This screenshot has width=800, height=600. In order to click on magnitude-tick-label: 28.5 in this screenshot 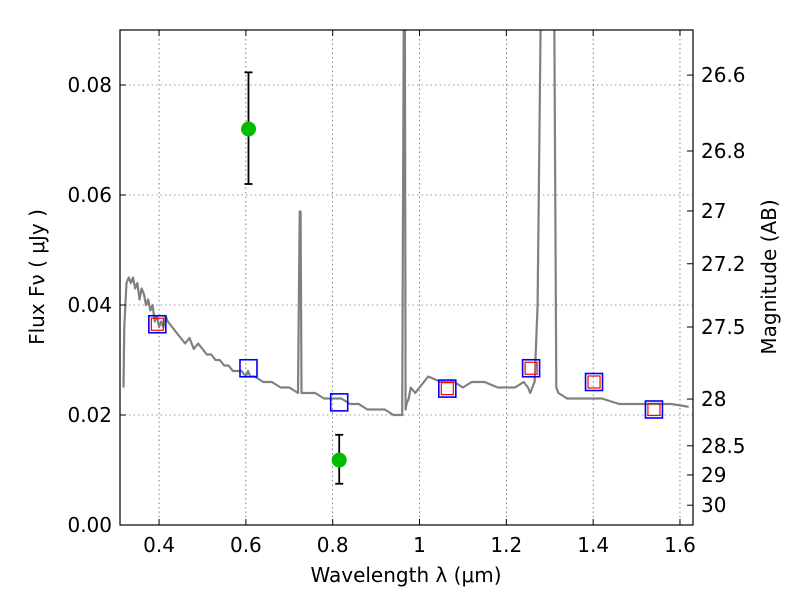, I will do `click(723, 446)`.